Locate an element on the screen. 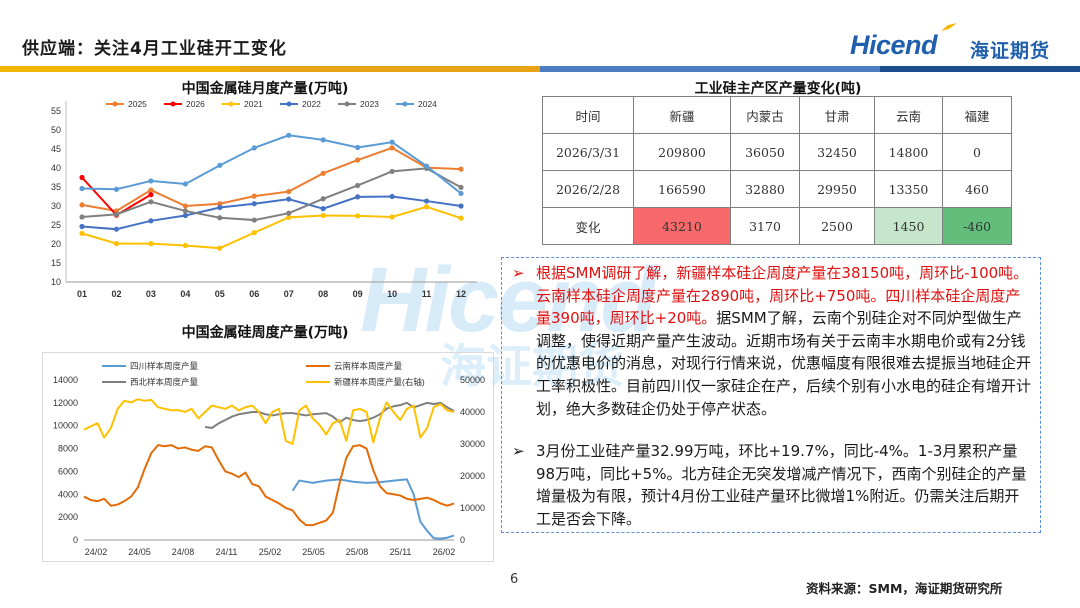  y-tick-label: 55 is located at coordinates (56, 111).